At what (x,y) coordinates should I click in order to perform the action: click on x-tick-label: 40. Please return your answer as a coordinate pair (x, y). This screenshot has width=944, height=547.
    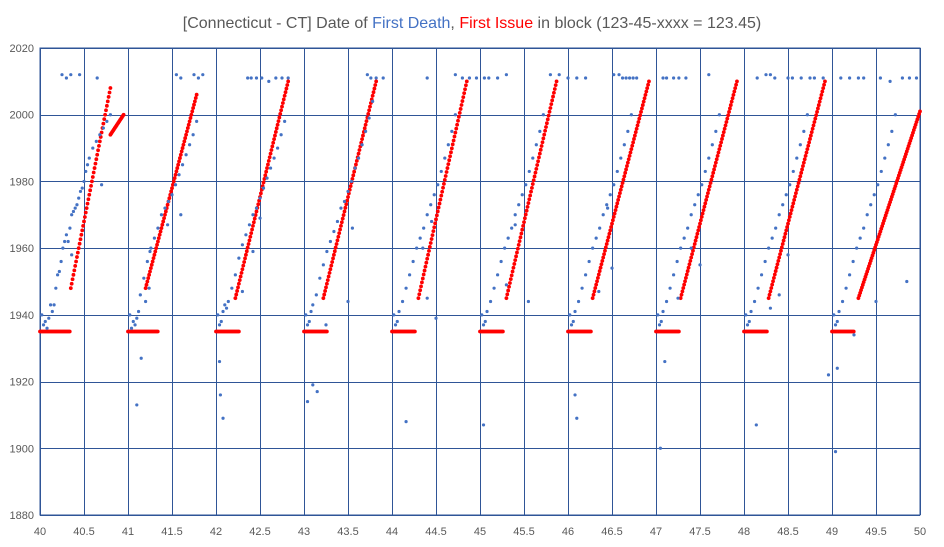
    Looking at the image, I should click on (40, 532).